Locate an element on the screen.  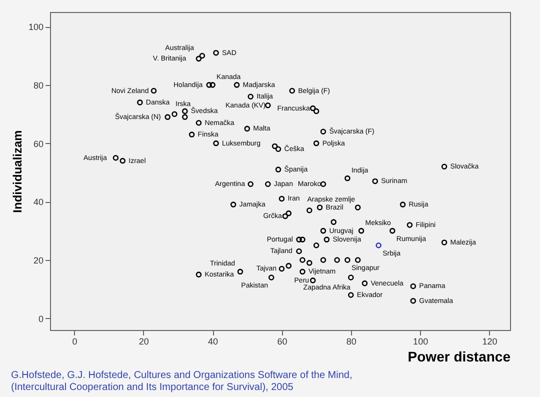
y-tick-label: 100 is located at coordinates (36, 27).